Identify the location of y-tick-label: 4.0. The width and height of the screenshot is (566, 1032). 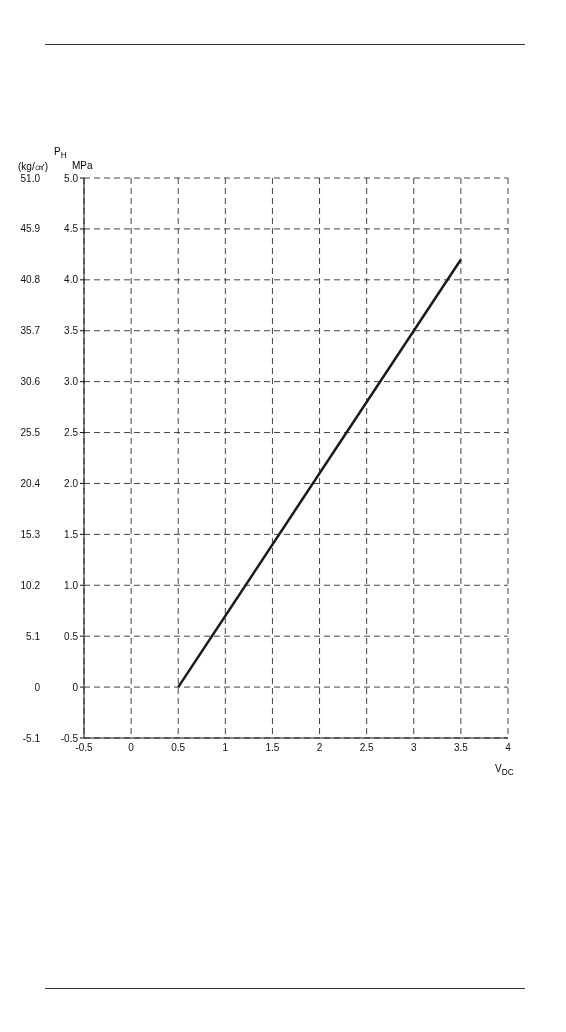
(71, 280).